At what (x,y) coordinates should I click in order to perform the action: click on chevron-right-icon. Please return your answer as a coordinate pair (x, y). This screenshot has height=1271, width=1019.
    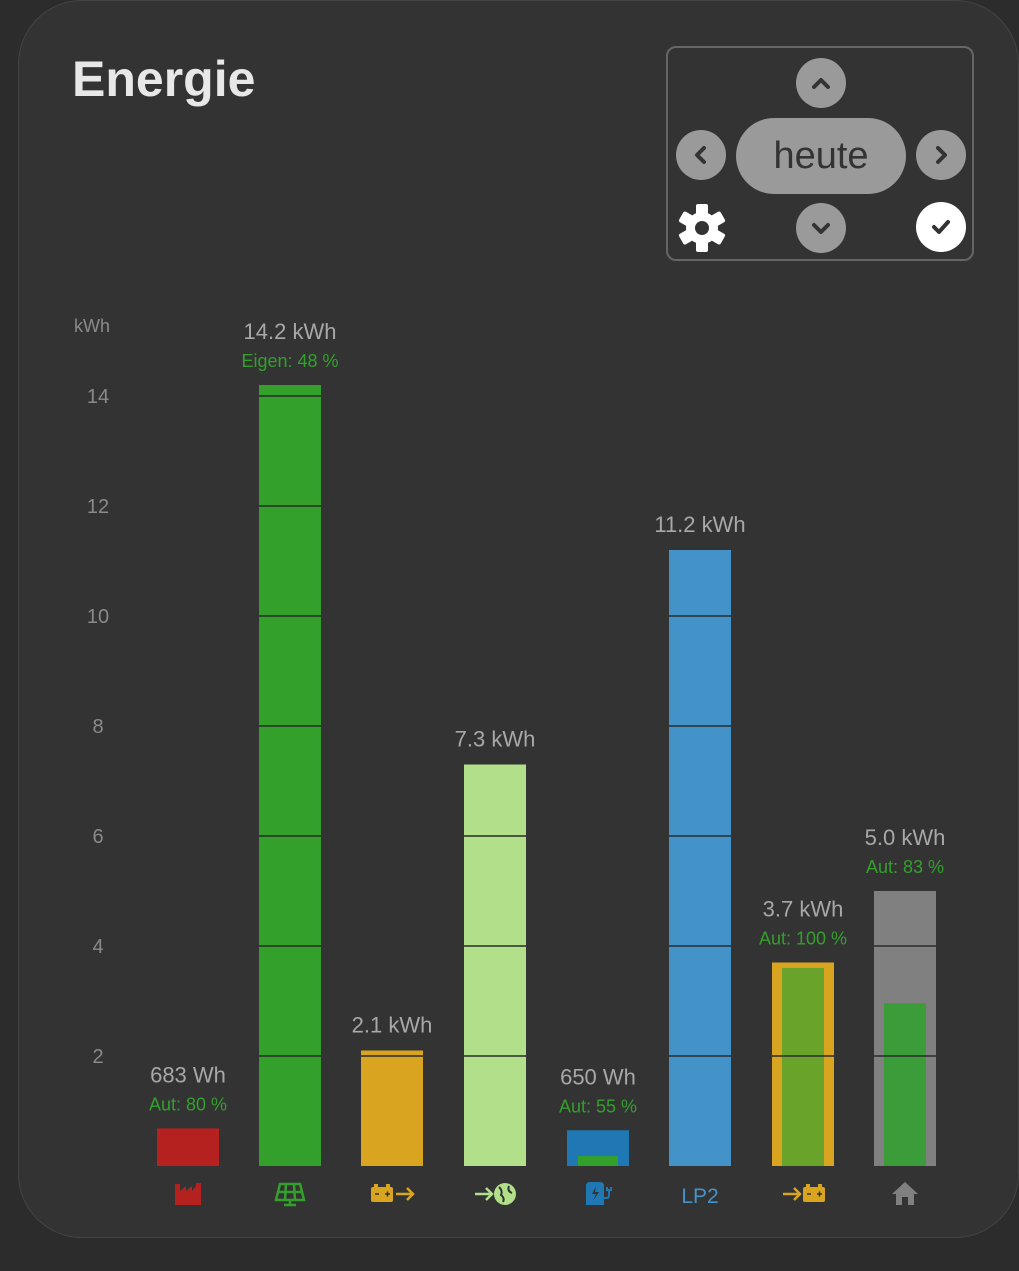
    Looking at the image, I should click on (941, 155).